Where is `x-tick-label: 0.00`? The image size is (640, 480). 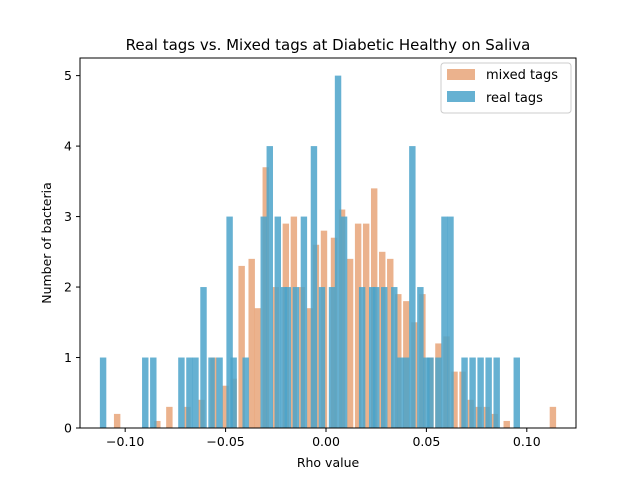
x-tick-label: 0.00 is located at coordinates (326, 441).